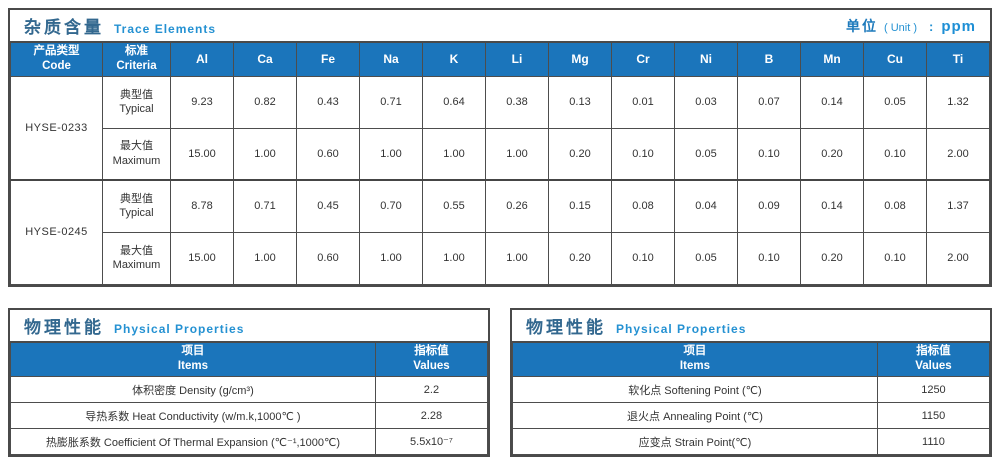 The height and width of the screenshot is (465, 1000). I want to click on trace-elements-title: 杂质含量 Trace Elements, so click(120, 25).